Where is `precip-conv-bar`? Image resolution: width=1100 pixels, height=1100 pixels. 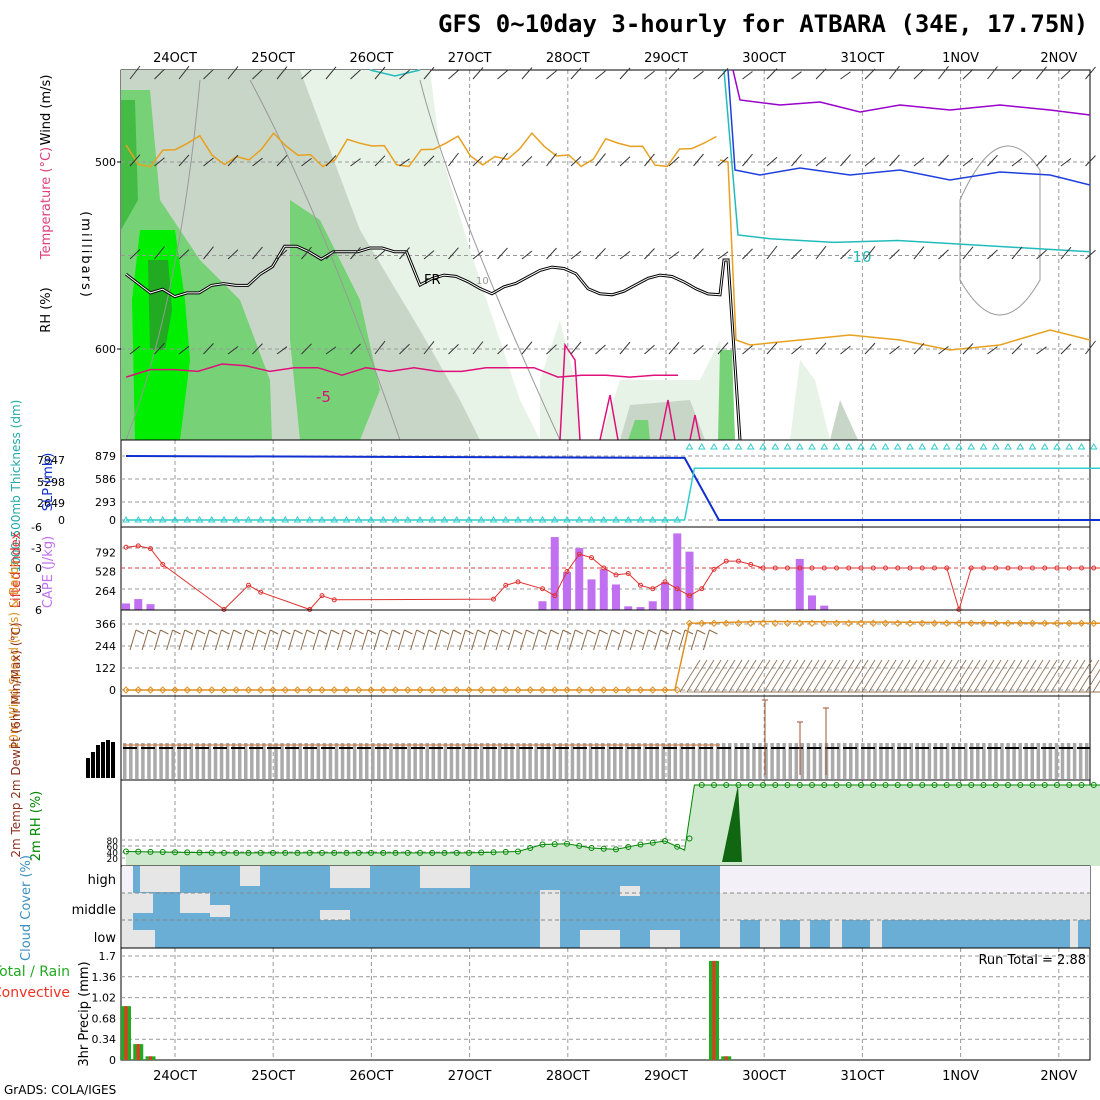
precip-conv-bar is located at coordinates (126, 1033).